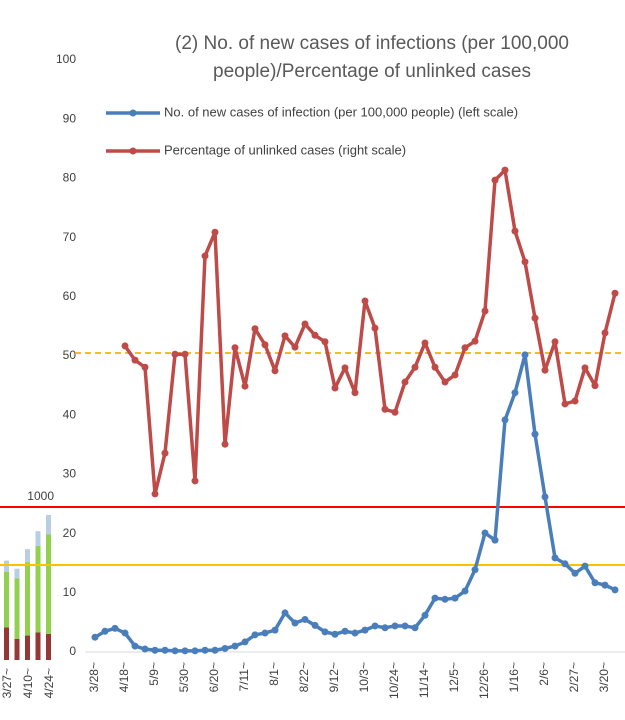 The image size is (625, 720). What do you see at coordinates (214, 677) in the screenshot?
I see `x-tick-label: 6/20~` at bounding box center [214, 677].